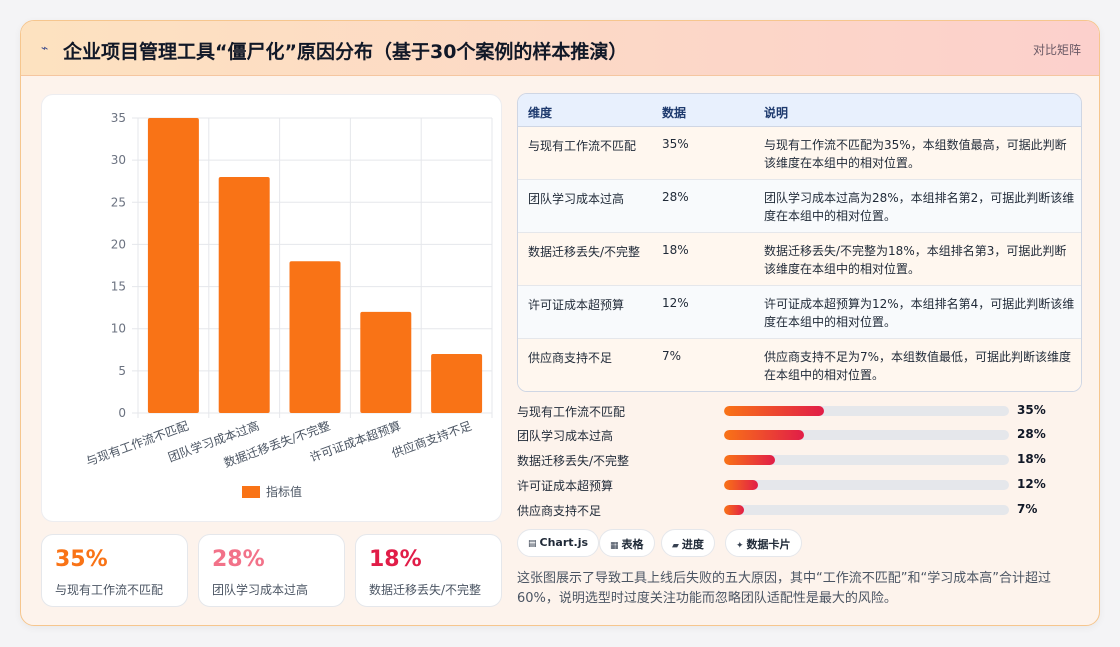 This screenshot has width=1120, height=647. I want to click on progress-value: 35%, so click(1031, 410).